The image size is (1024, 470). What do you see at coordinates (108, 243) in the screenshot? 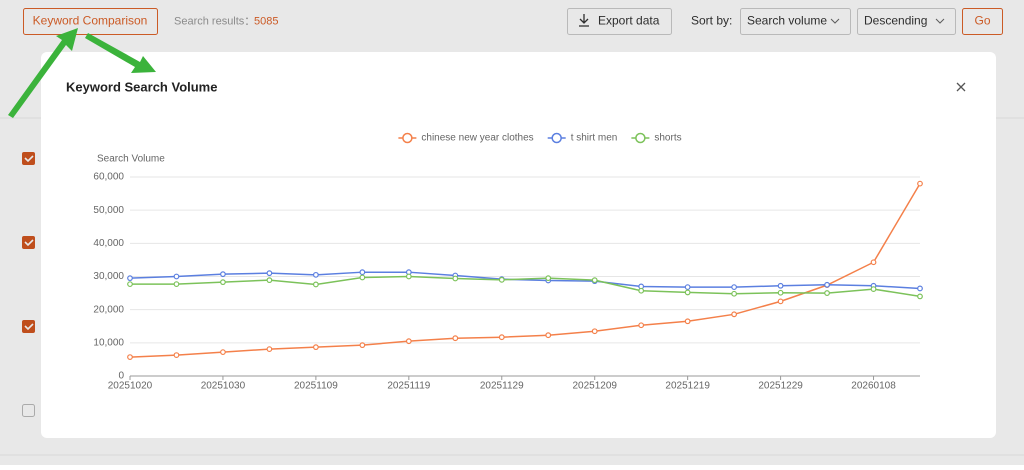
I see `y-tick-label: 40,000` at bounding box center [108, 243].